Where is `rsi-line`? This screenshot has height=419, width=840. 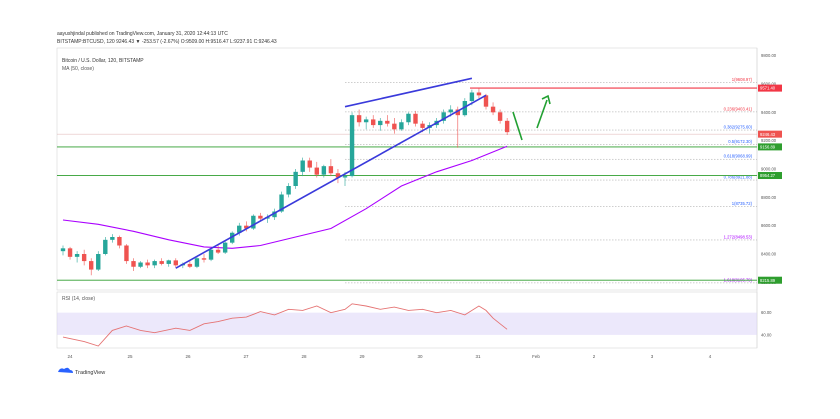 rsi-line is located at coordinates (285, 325).